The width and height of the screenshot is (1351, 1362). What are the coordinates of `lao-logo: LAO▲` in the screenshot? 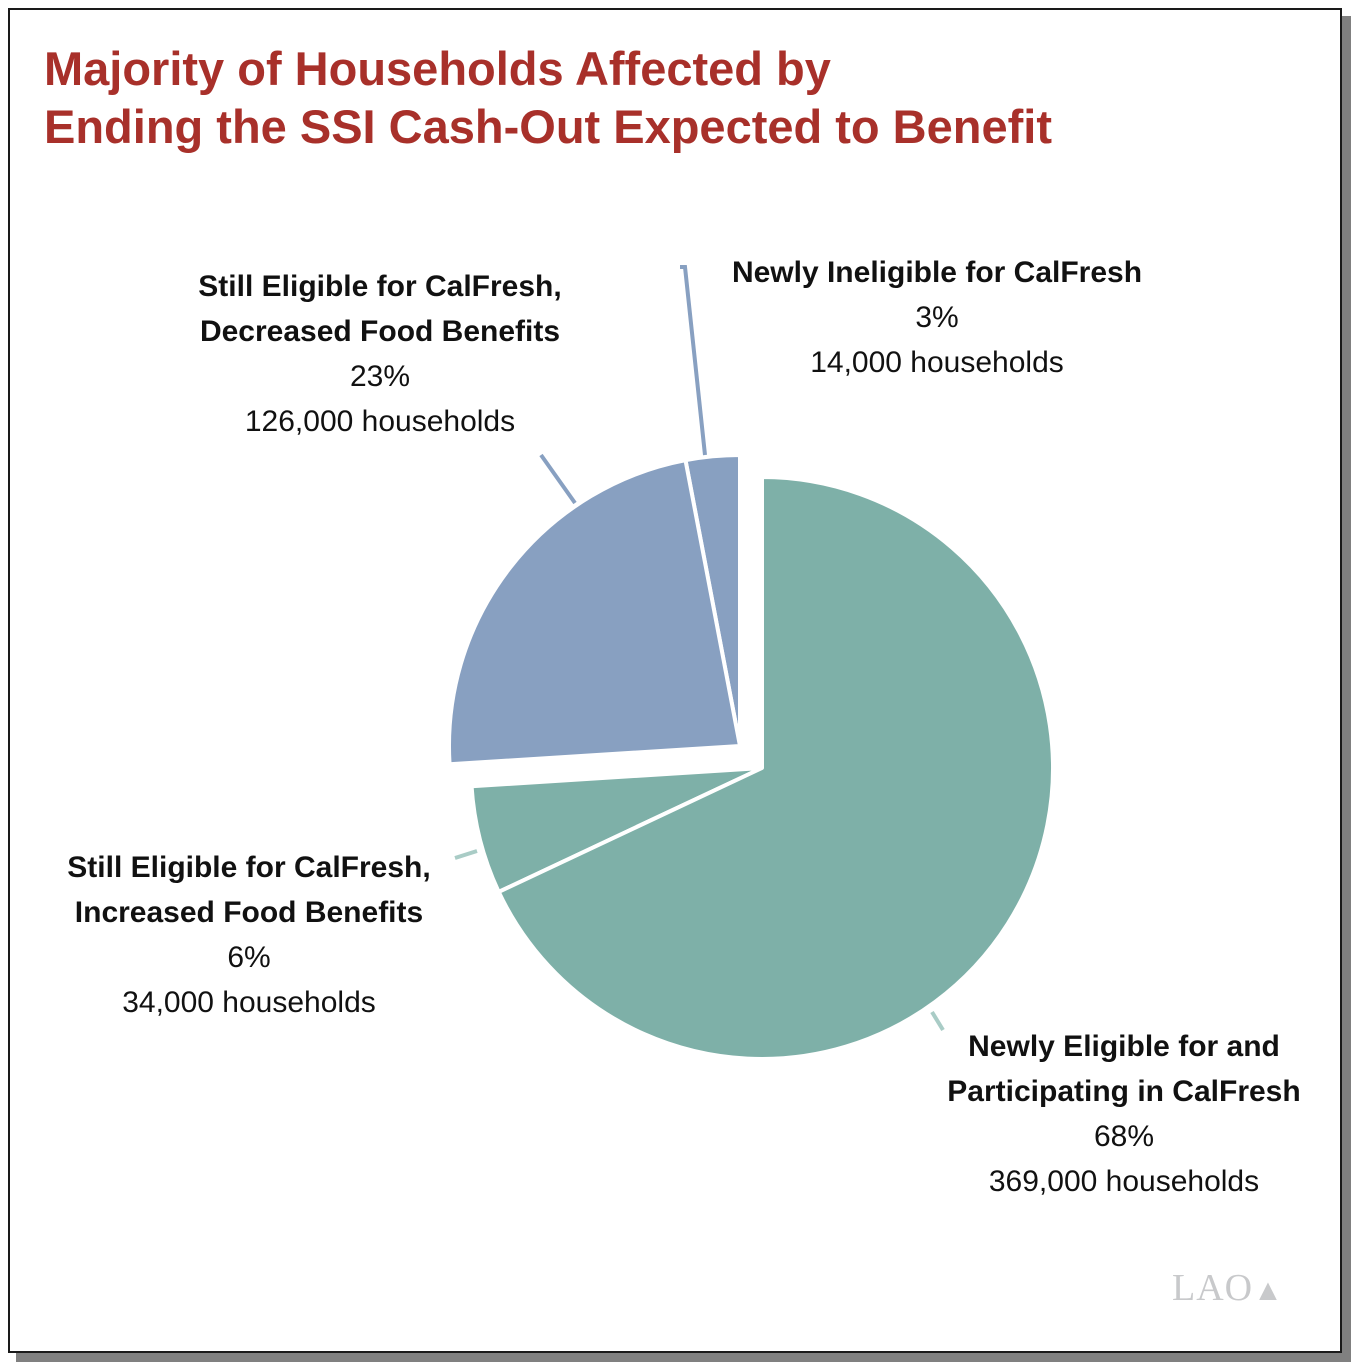 It's located at (1228, 1288).